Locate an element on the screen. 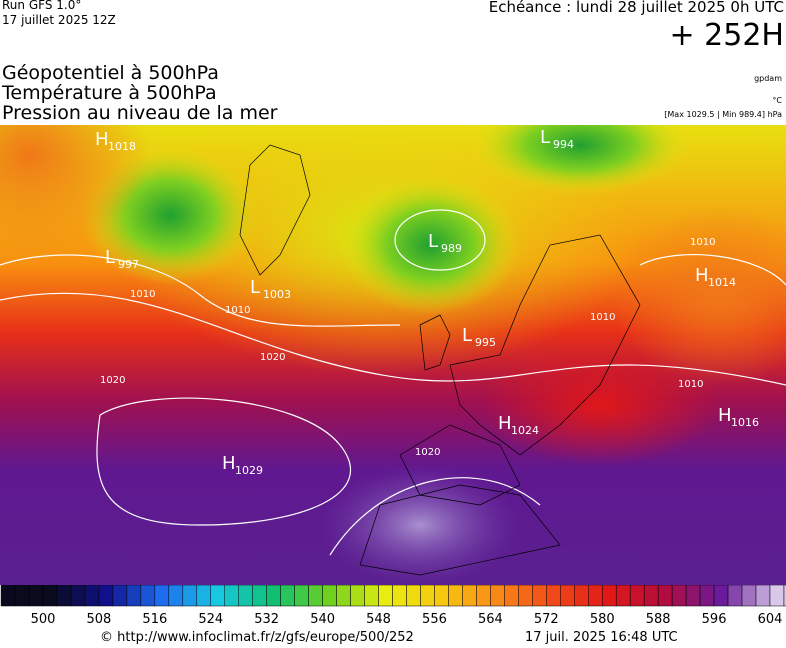 This screenshot has width=786, height=648. center-pressure: 1018 is located at coordinates (122, 146).